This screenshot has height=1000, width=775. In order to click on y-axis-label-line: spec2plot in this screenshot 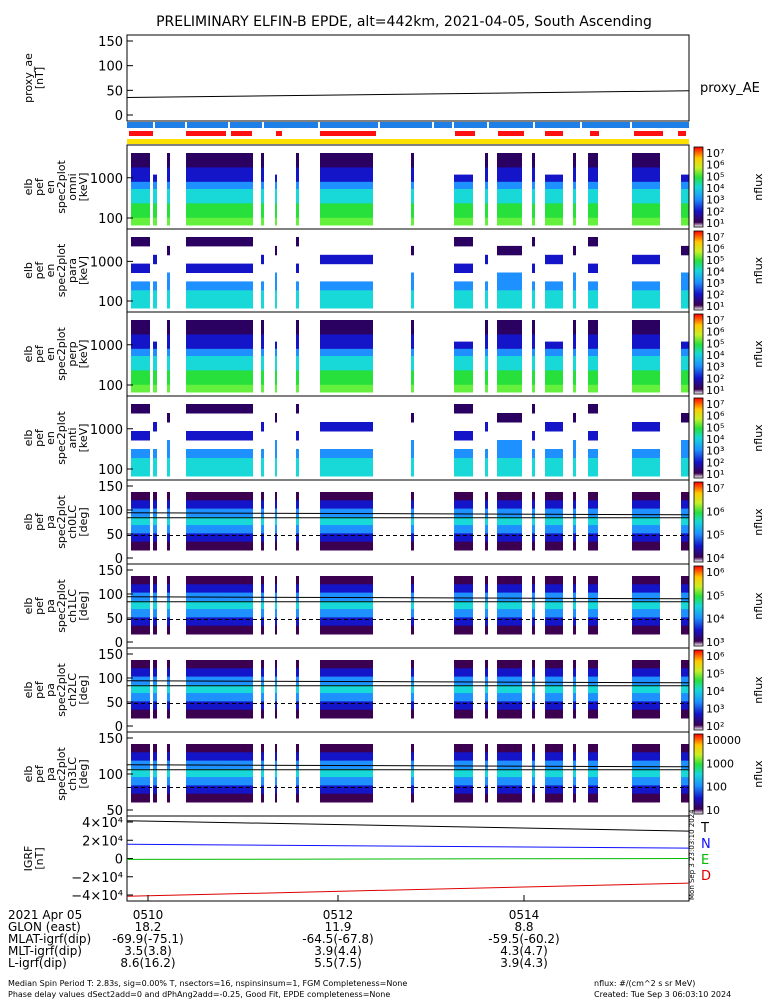, I will do `click(61, 522)`.